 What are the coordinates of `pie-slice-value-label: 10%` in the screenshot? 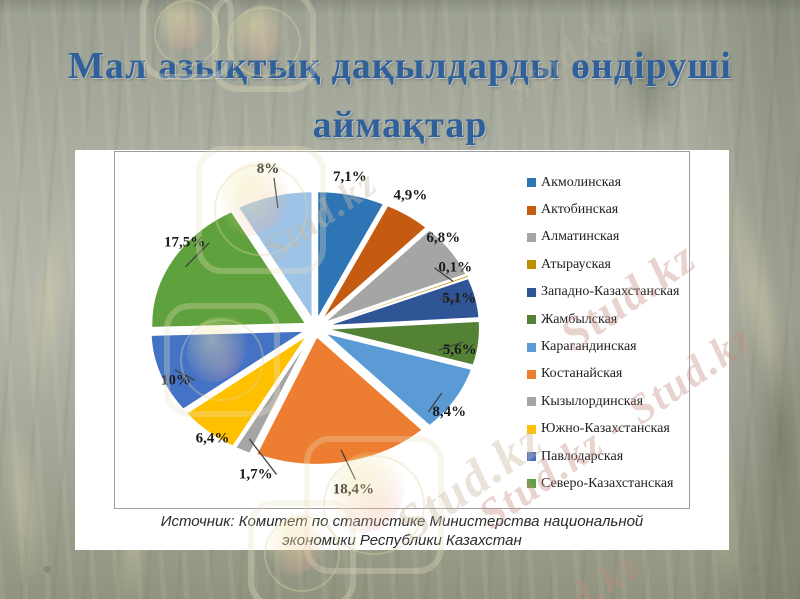 It's located at (176, 380).